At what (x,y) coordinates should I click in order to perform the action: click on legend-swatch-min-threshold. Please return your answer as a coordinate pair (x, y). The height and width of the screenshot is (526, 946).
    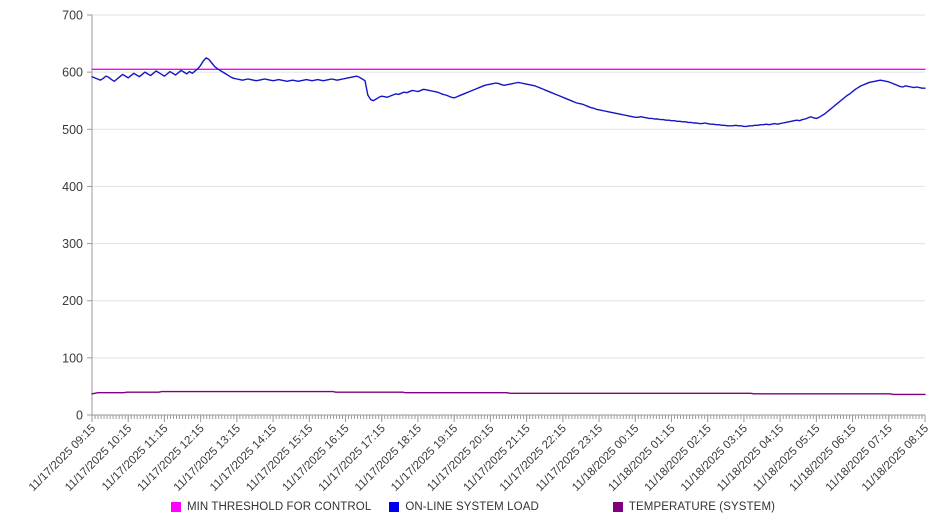
    Looking at the image, I should click on (175, 507).